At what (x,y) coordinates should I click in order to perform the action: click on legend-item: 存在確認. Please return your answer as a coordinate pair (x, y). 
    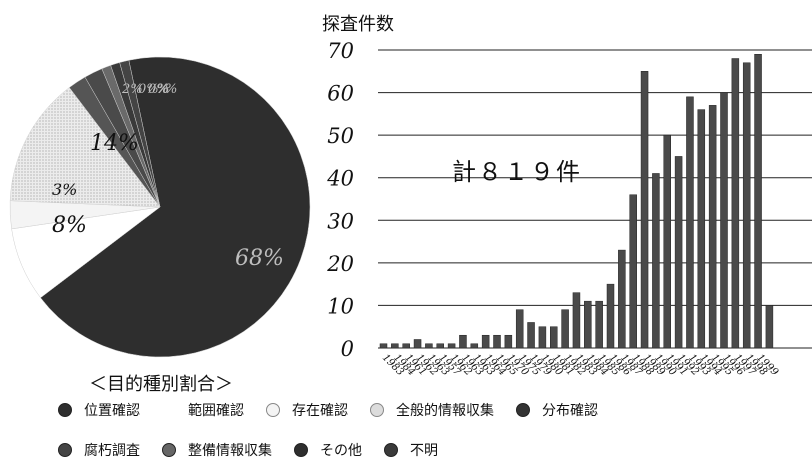
    Looking at the image, I should click on (307, 410).